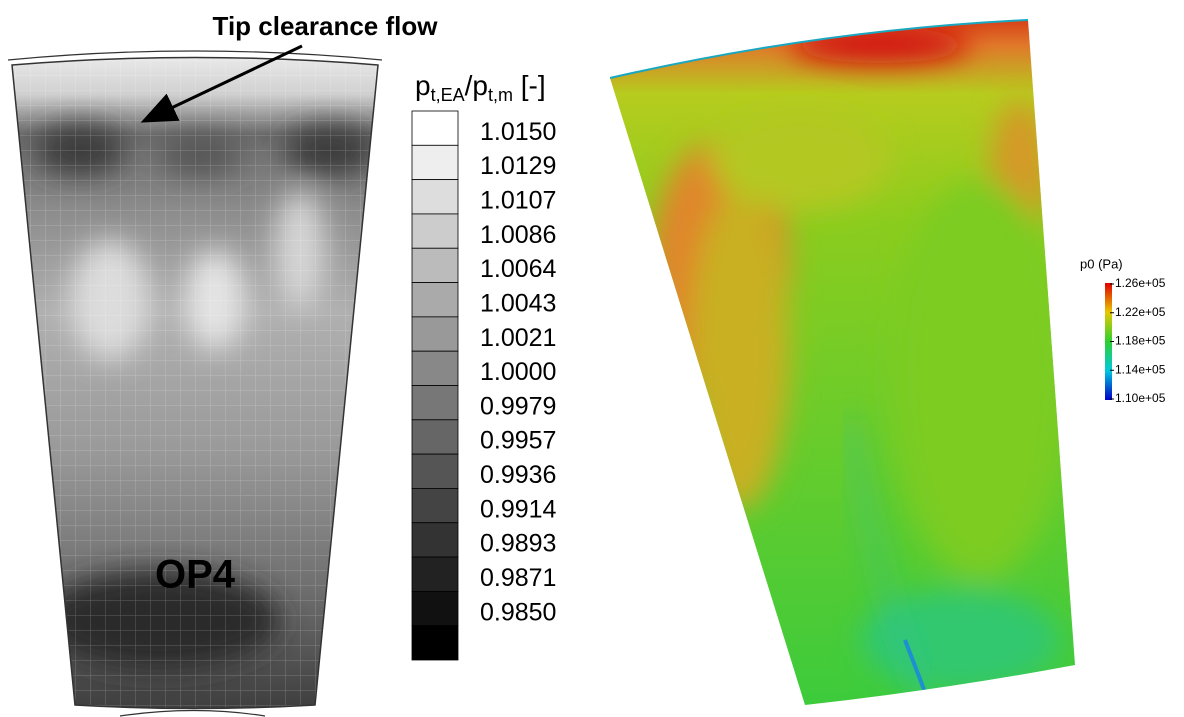 The image size is (1184, 717). I want to click on title-part: p, so click(423, 85).